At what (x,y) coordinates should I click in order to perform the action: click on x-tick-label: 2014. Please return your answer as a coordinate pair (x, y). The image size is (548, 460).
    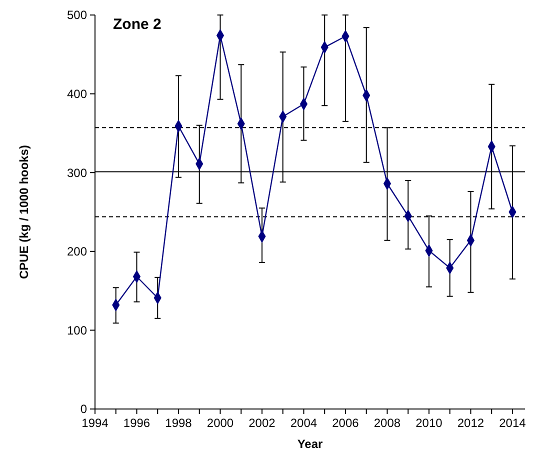
    Looking at the image, I should click on (512, 423).